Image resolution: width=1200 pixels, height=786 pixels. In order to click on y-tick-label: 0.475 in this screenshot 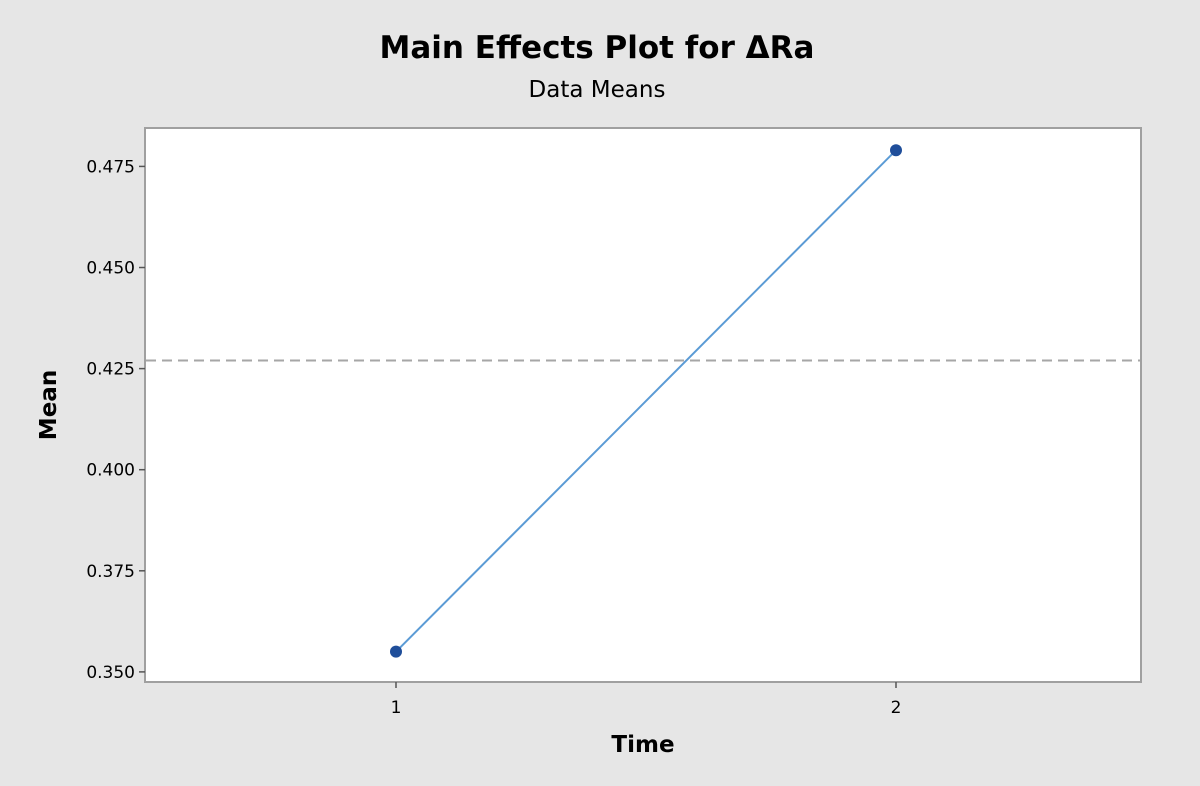, I will do `click(110, 167)`.